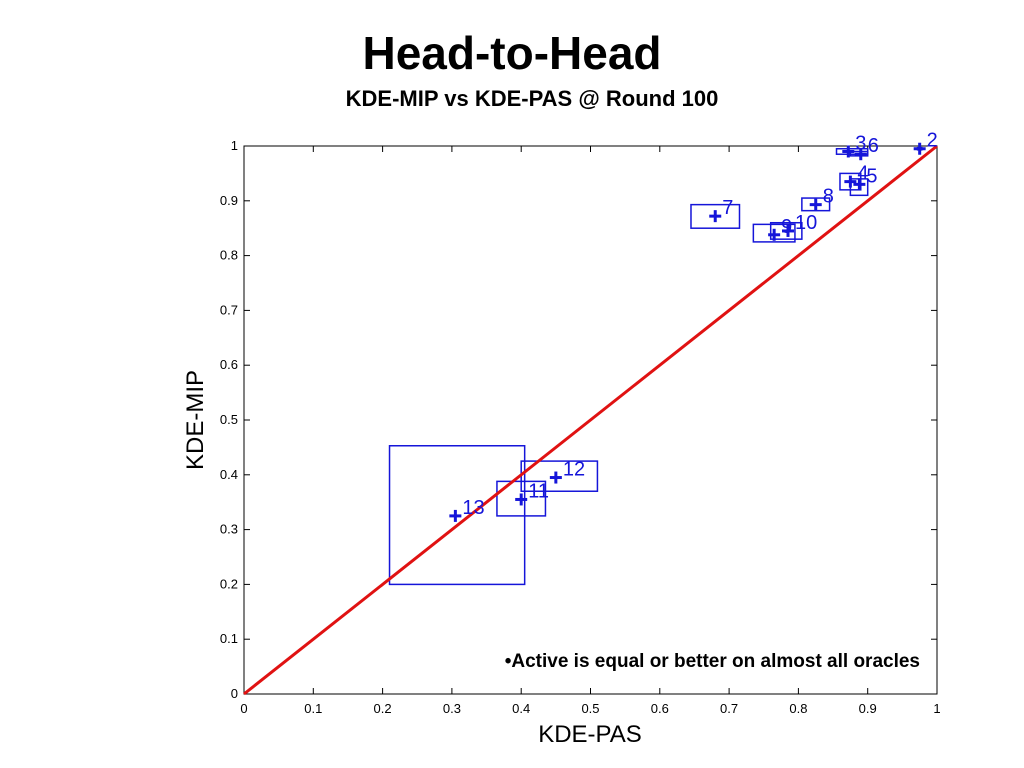 Image resolution: width=1024 pixels, height=768 pixels. I want to click on data-point-6: 6, so click(866, 148).